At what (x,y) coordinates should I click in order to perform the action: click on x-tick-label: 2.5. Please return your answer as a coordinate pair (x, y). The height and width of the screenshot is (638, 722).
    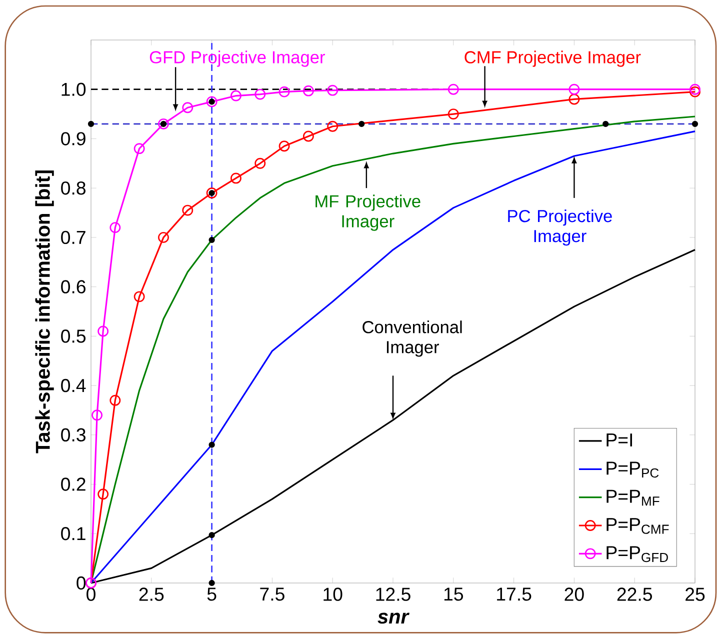
    Looking at the image, I should click on (151, 594).